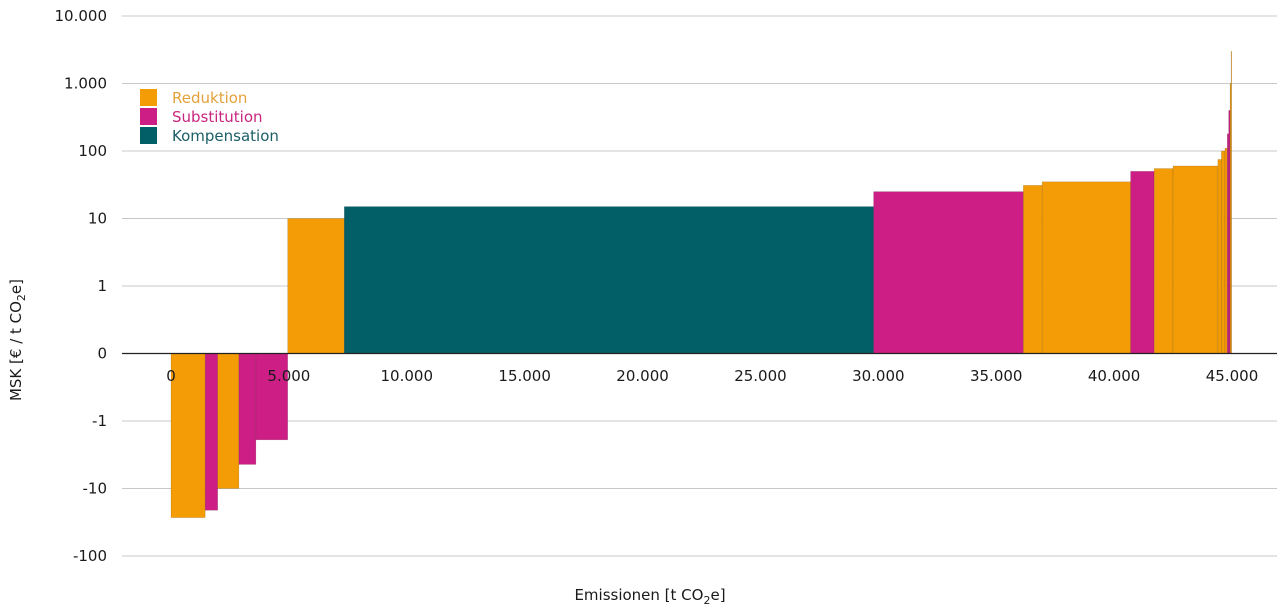 The height and width of the screenshot is (608, 1282). Describe the element at coordinates (225, 136) in the screenshot. I see `legend-label-kompensation: Kompensation` at that location.